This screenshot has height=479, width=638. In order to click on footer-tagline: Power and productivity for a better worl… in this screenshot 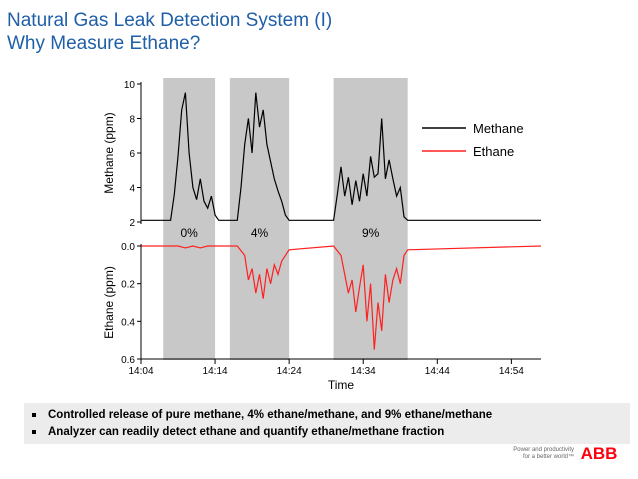, I will do `click(542, 454)`.